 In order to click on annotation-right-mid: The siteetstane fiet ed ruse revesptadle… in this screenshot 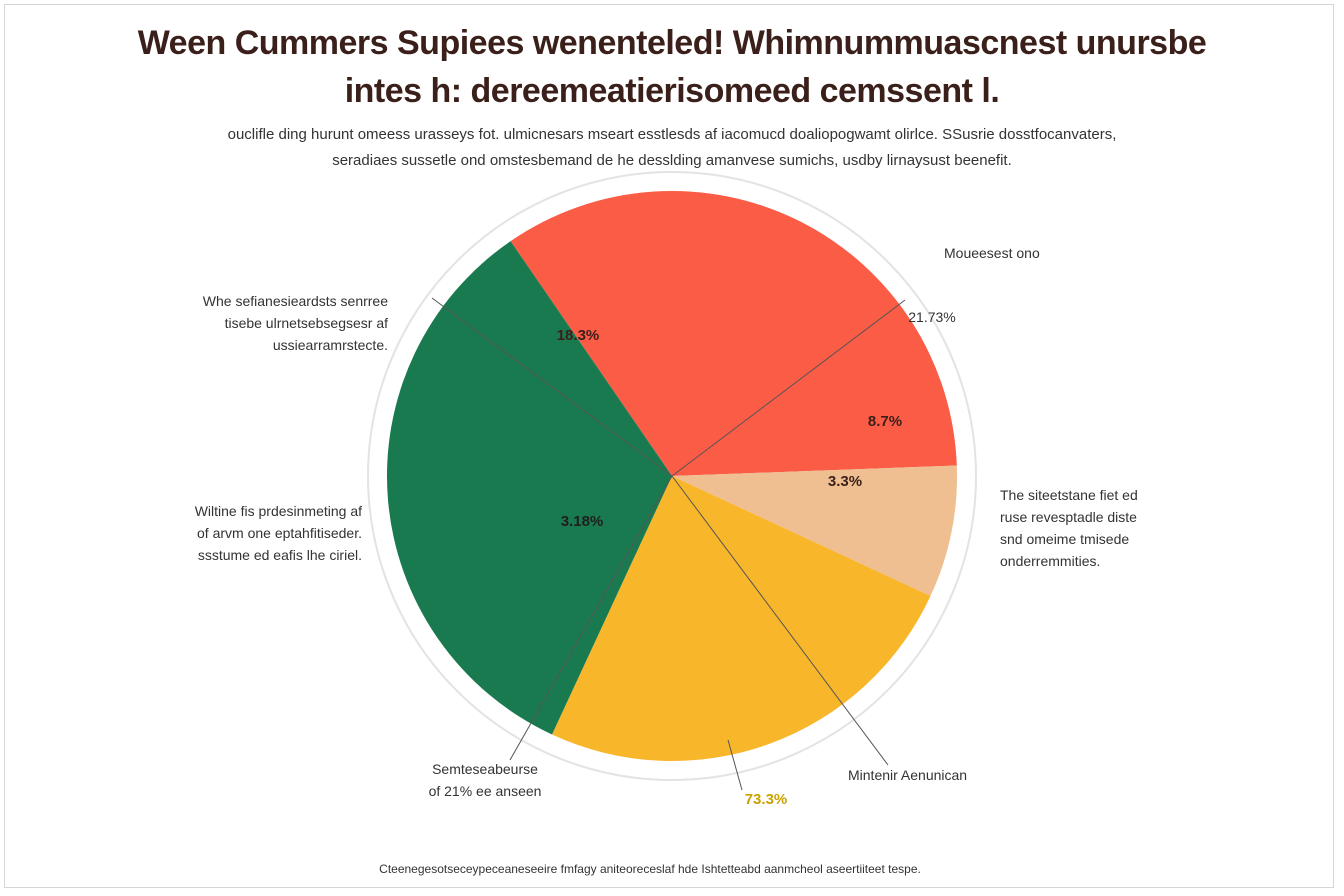, I will do `click(1069, 528)`.